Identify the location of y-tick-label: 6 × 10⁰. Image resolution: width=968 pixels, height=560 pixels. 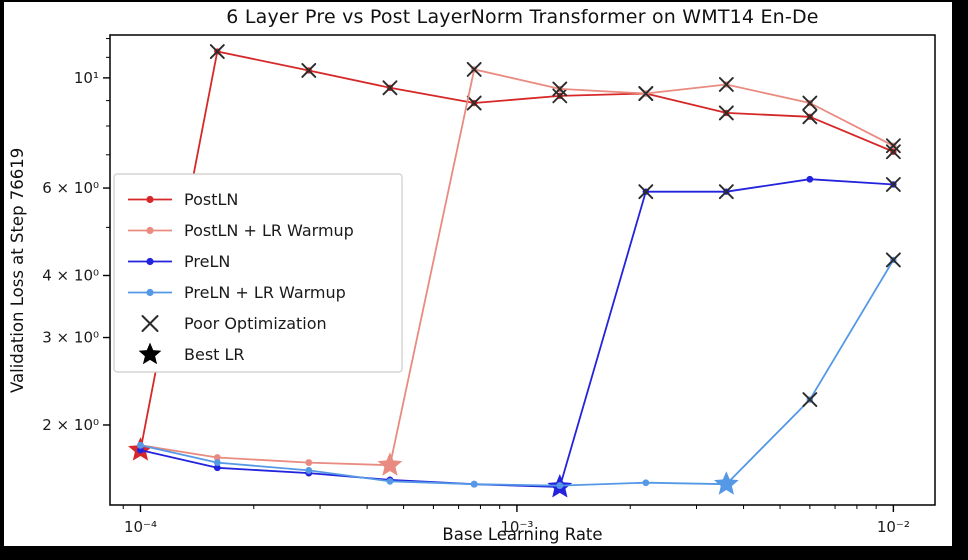
(70, 188).